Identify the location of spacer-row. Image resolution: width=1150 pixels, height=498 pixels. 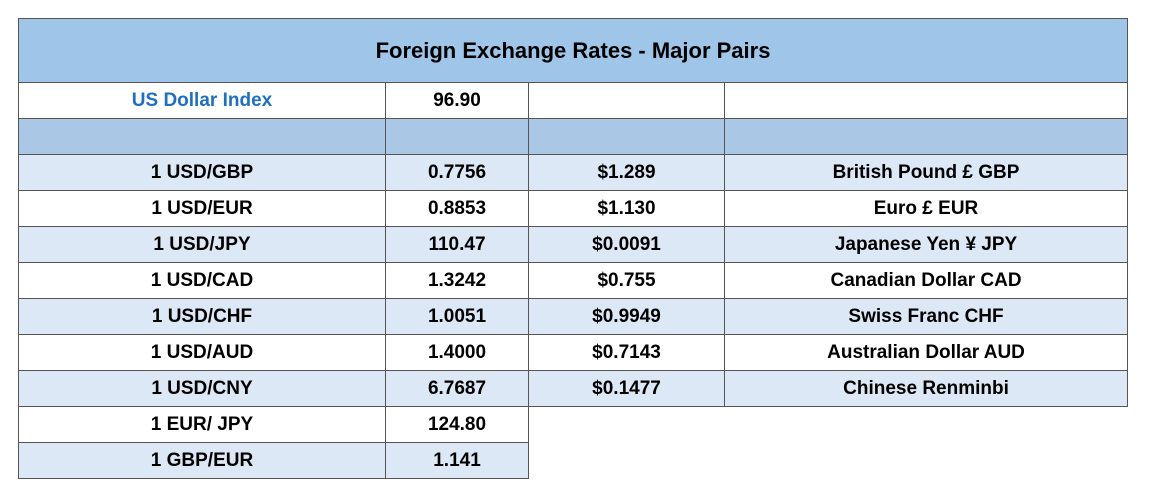
(573, 136).